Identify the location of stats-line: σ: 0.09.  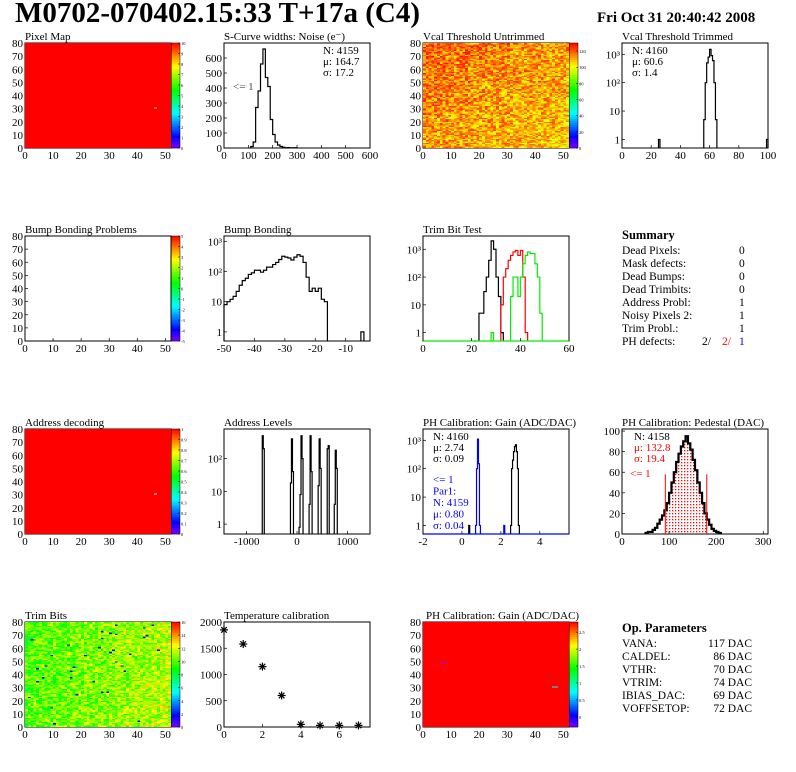
(448, 459).